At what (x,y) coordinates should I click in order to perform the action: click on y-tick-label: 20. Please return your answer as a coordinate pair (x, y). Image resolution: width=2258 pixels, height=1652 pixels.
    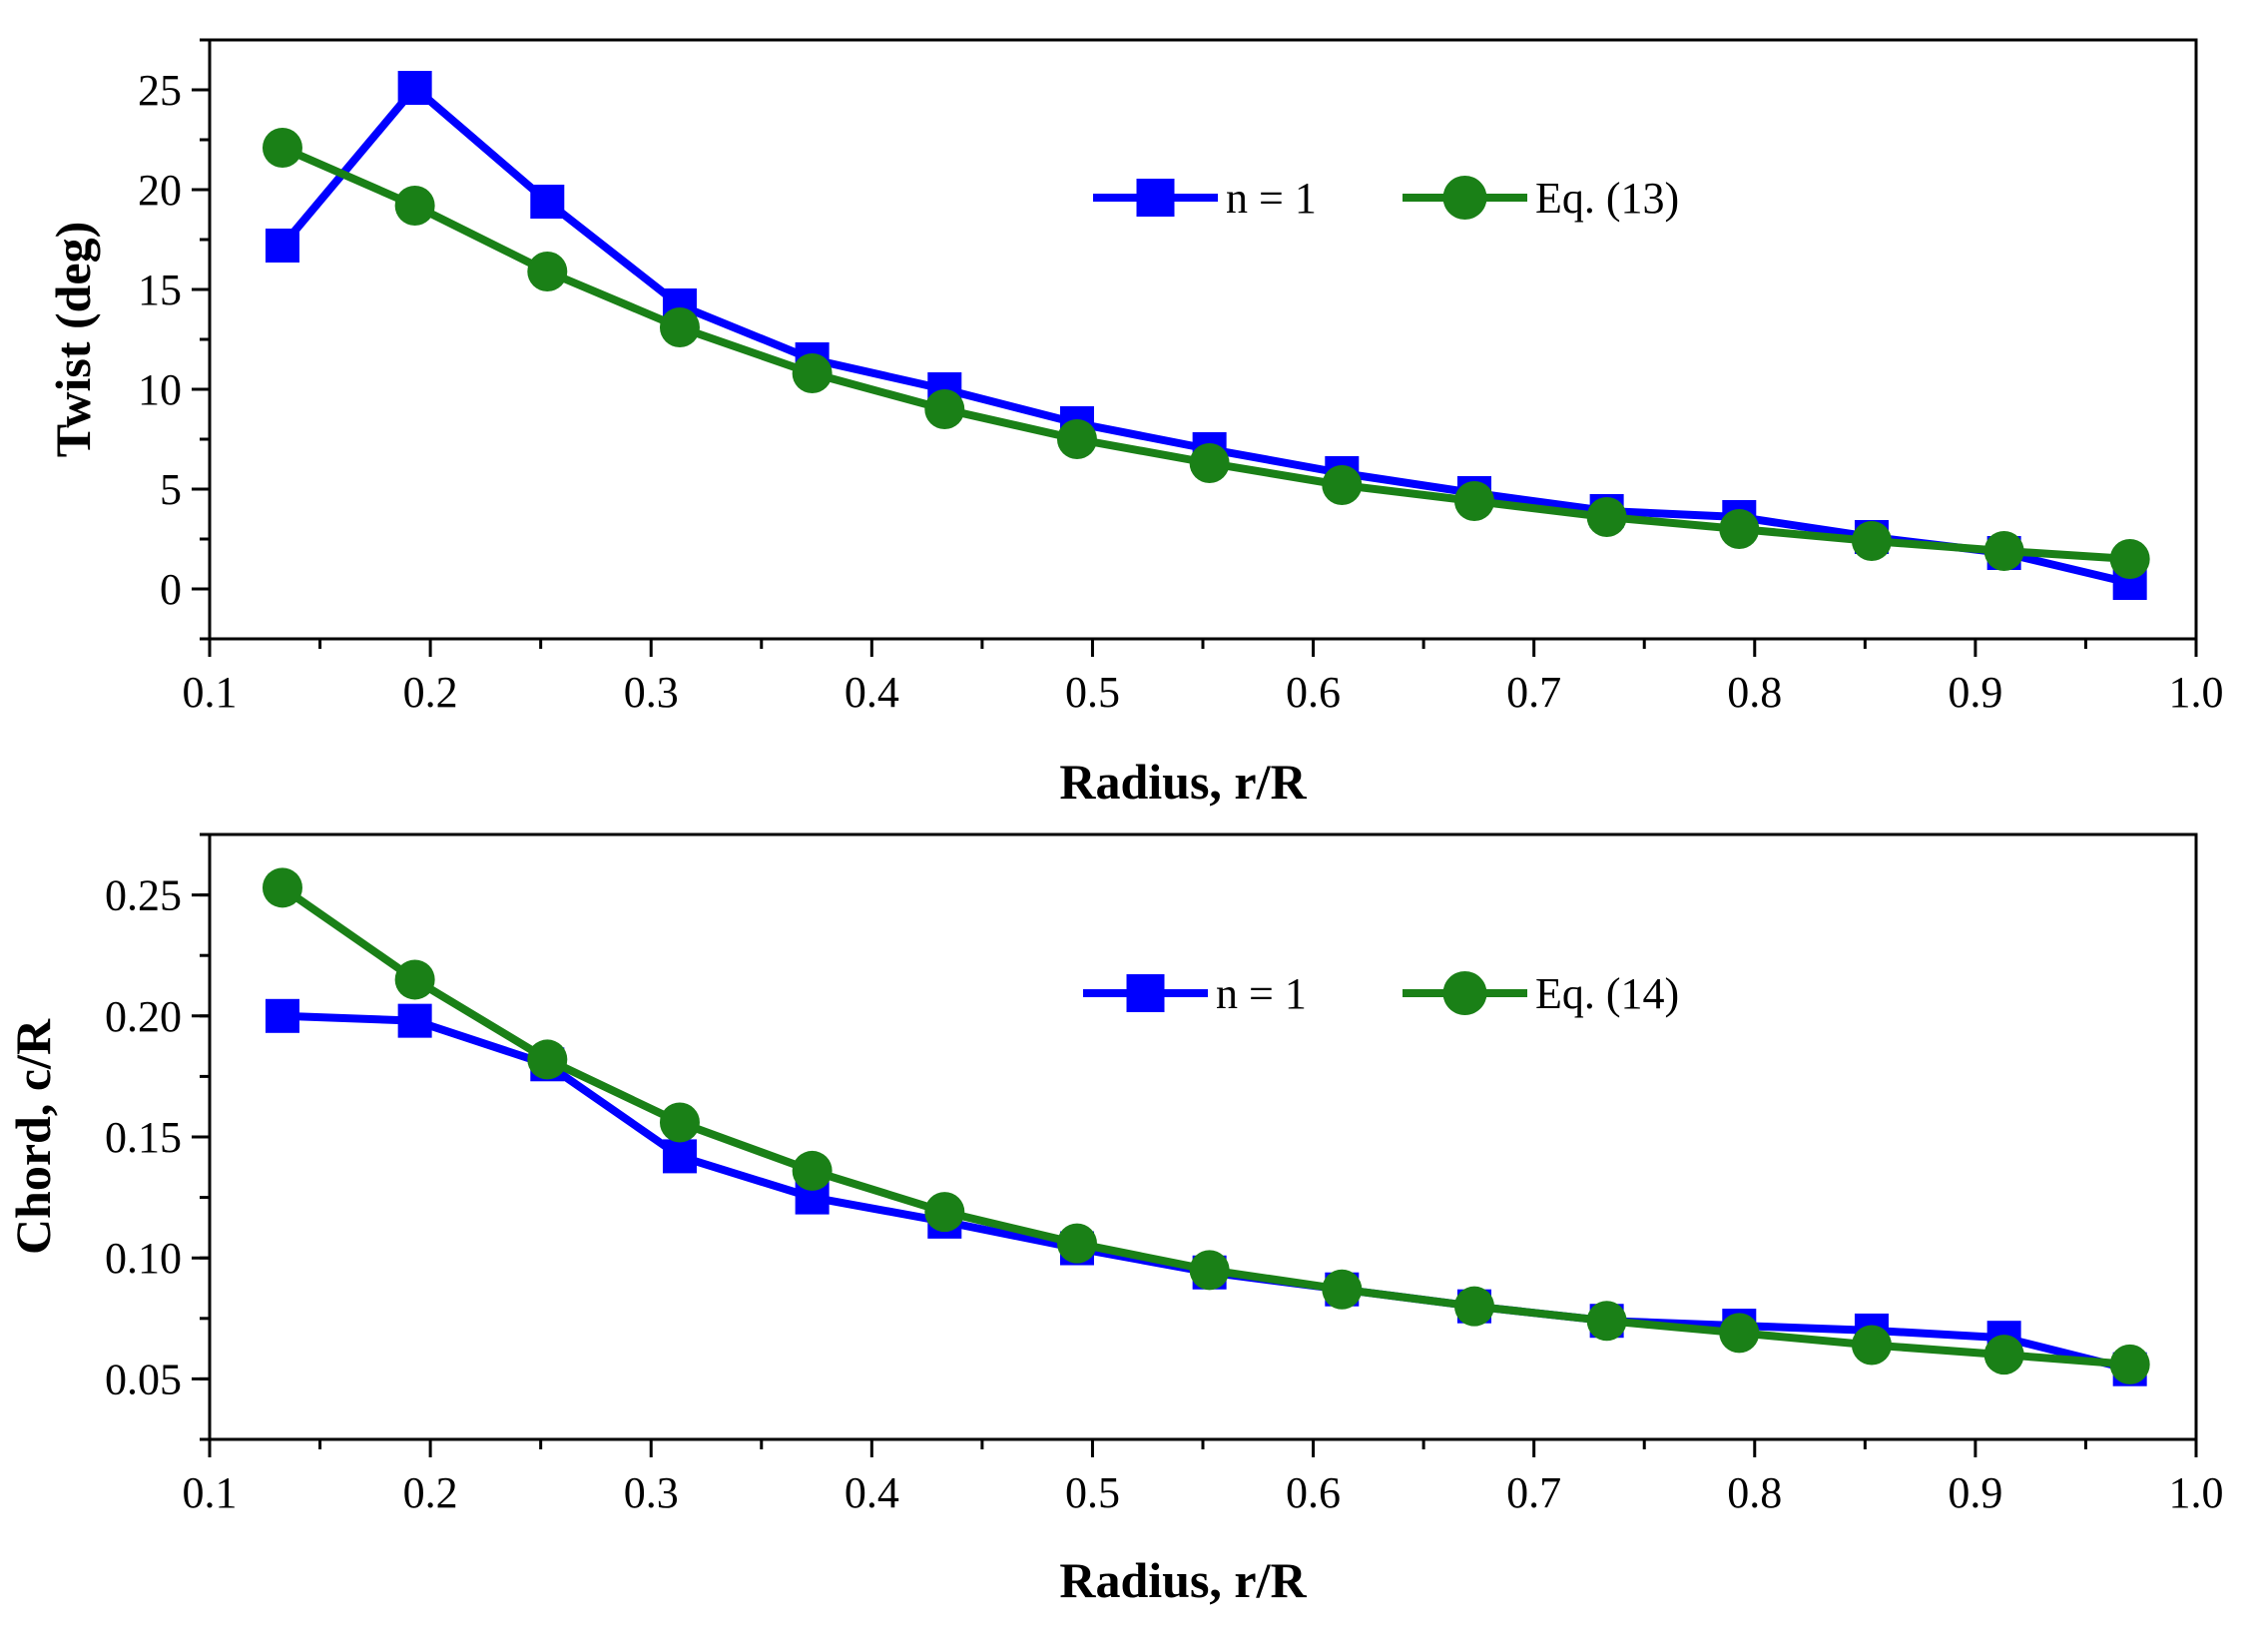
    Looking at the image, I should click on (160, 190).